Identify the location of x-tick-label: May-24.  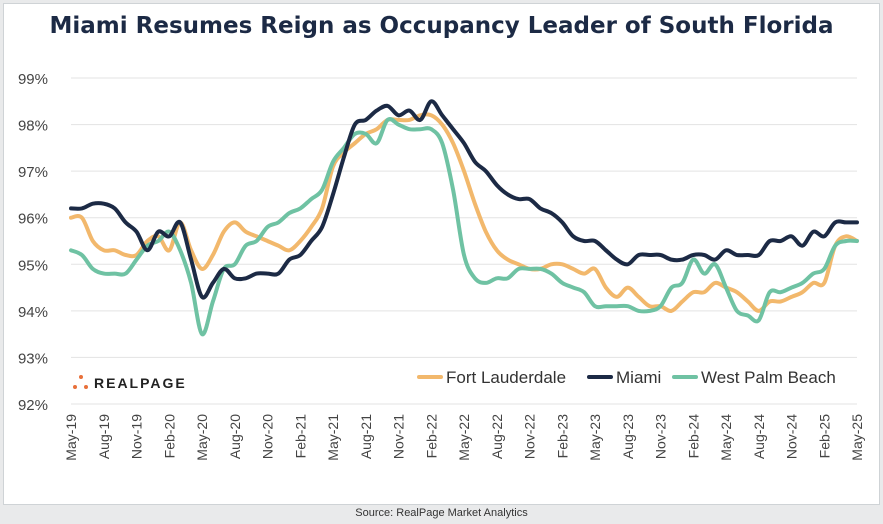
(726, 437).